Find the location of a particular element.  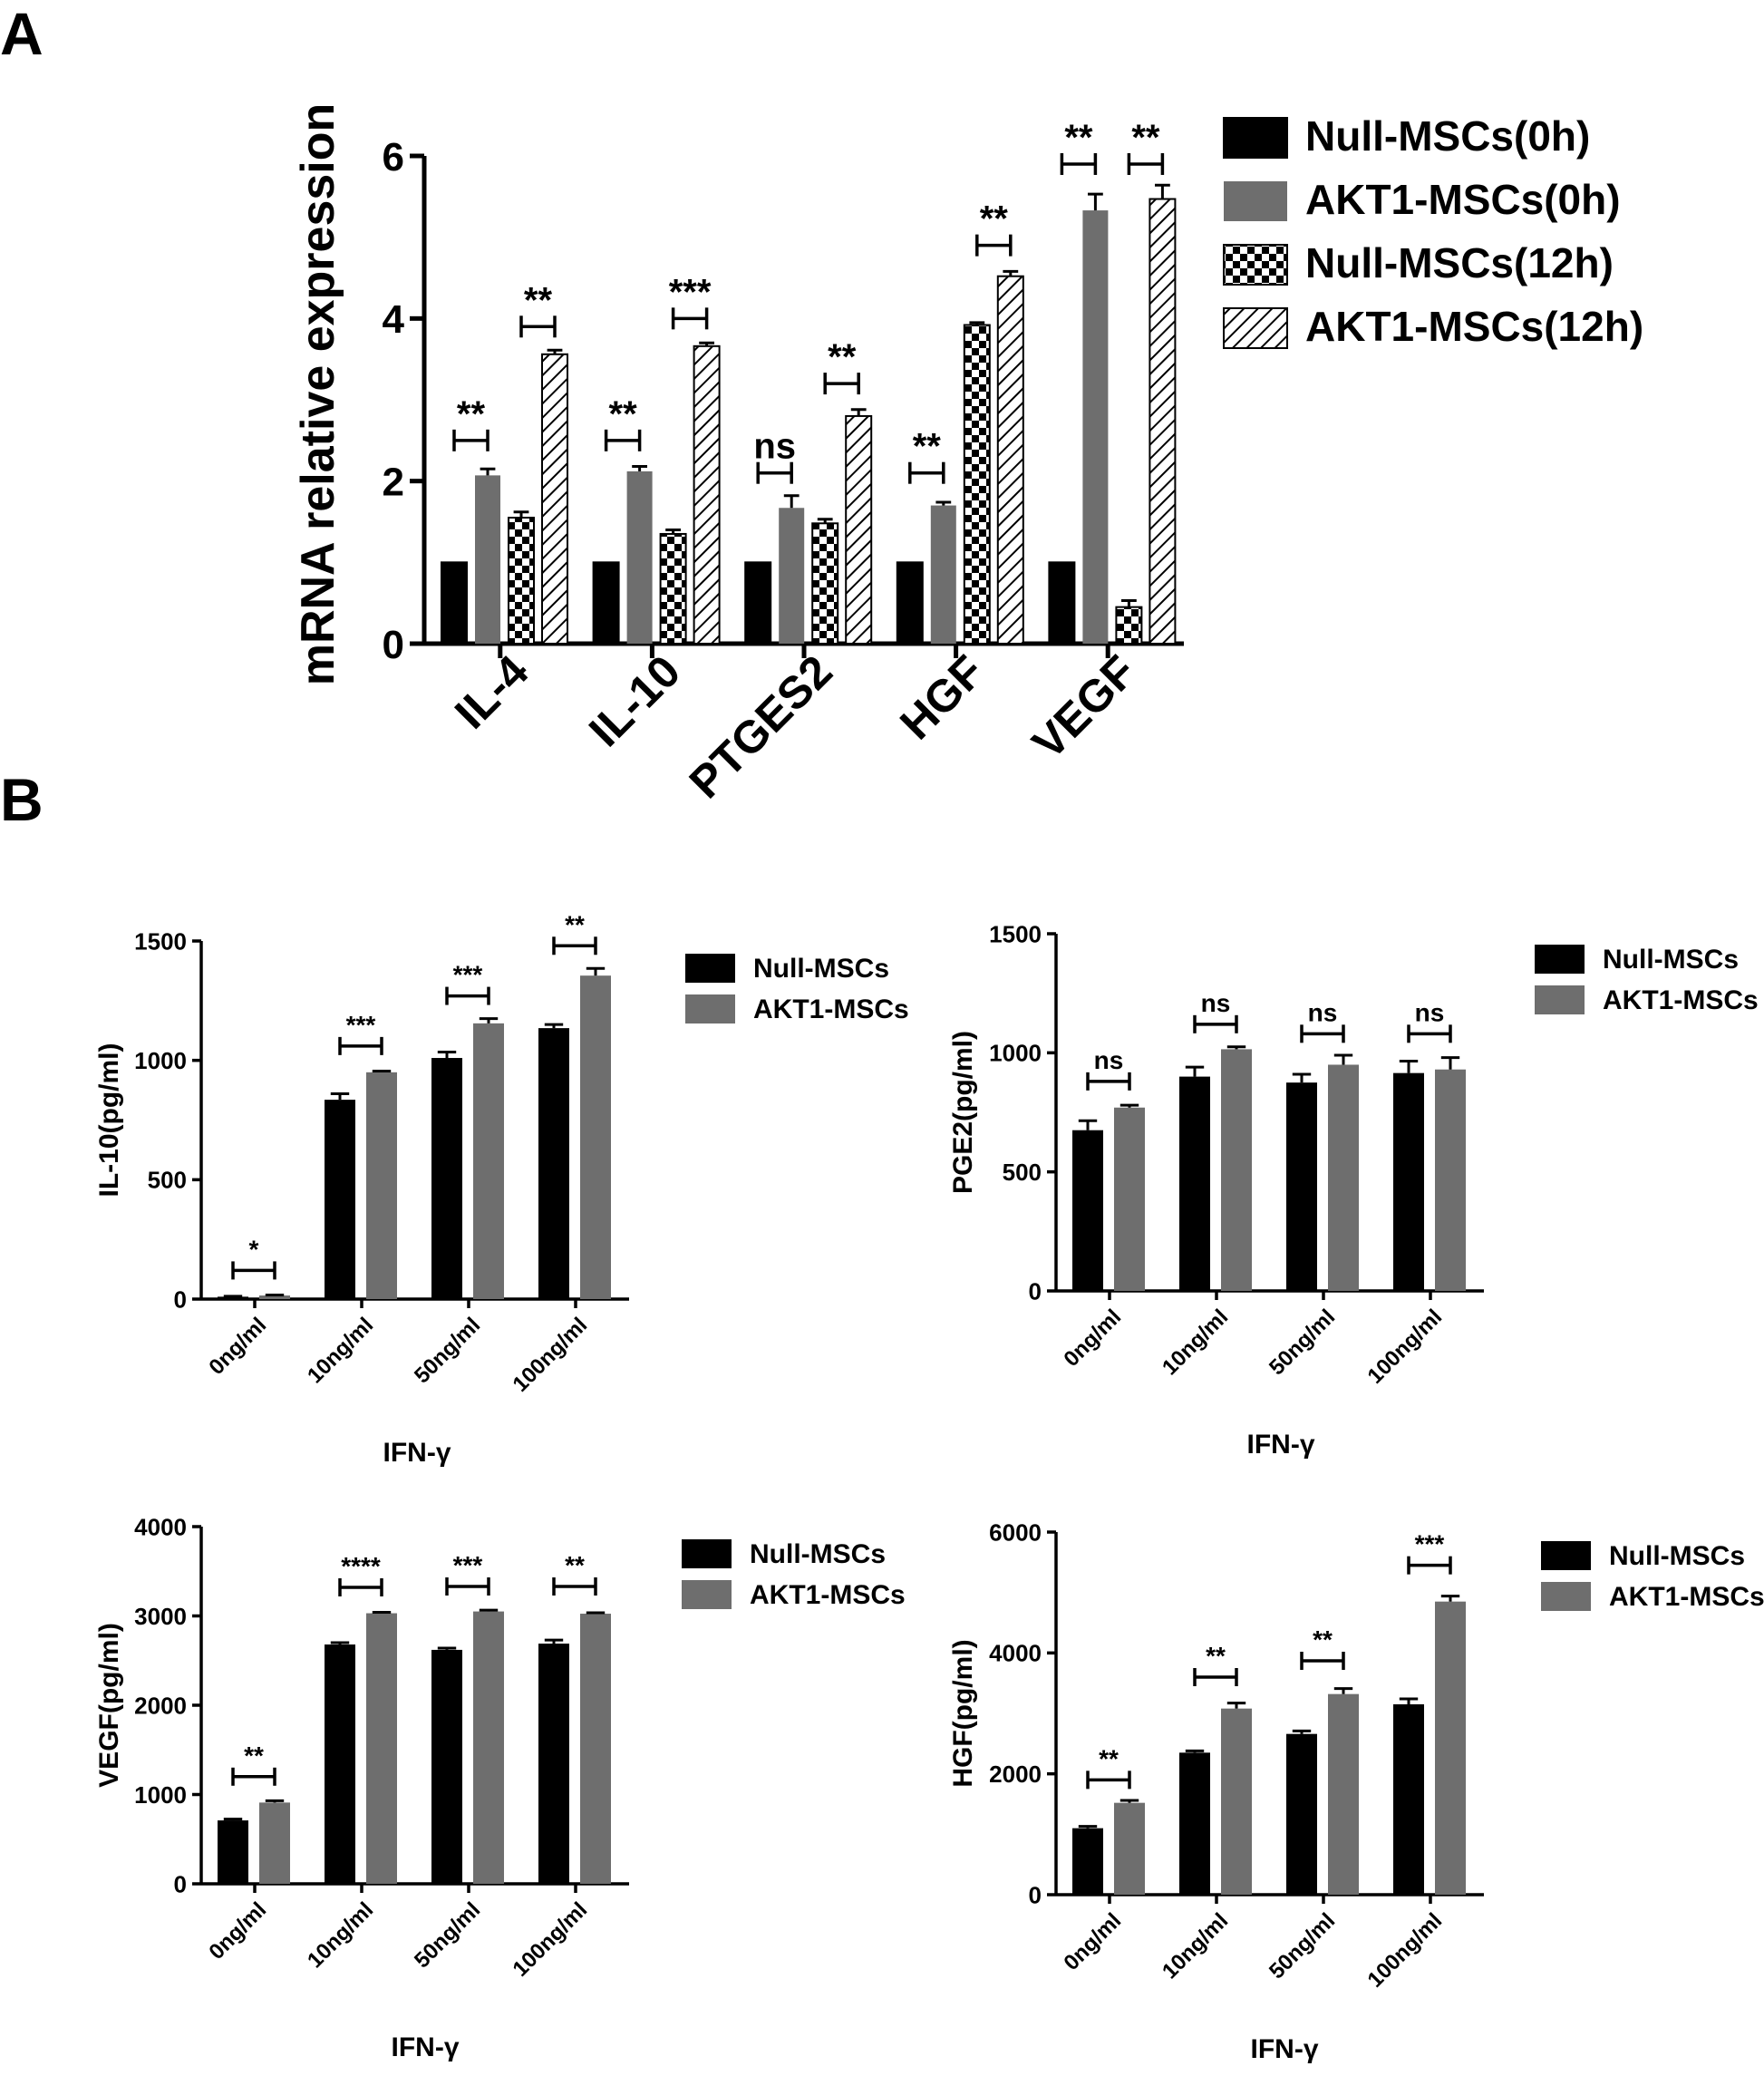

x-tick-label: PTGES2 is located at coordinates (761, 726).